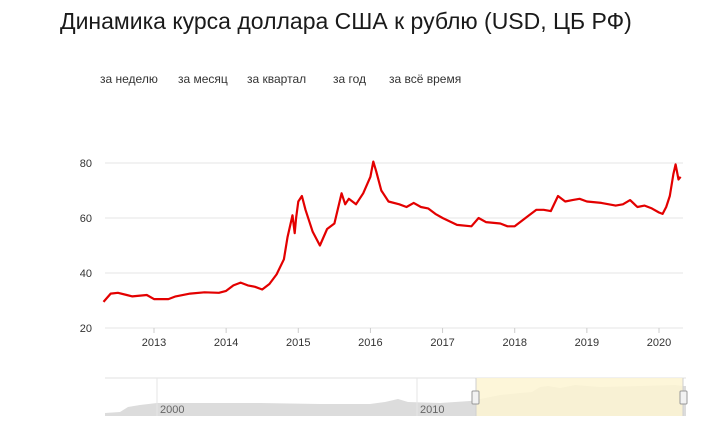  What do you see at coordinates (86, 329) in the screenshot?
I see `y-tick-label: 20` at bounding box center [86, 329].